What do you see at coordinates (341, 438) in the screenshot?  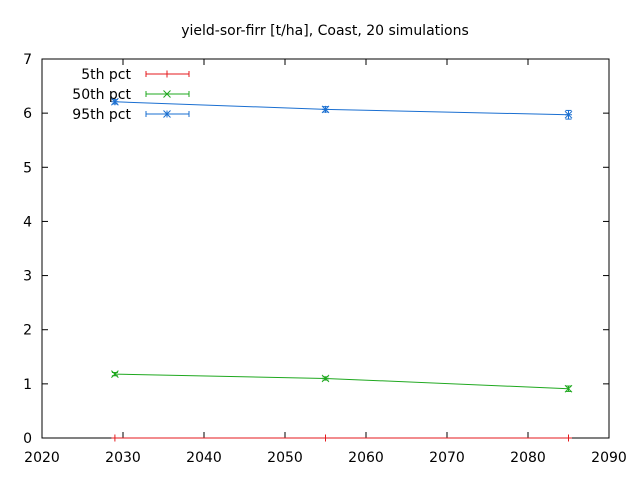 I see `series-5th-pct` at bounding box center [341, 438].